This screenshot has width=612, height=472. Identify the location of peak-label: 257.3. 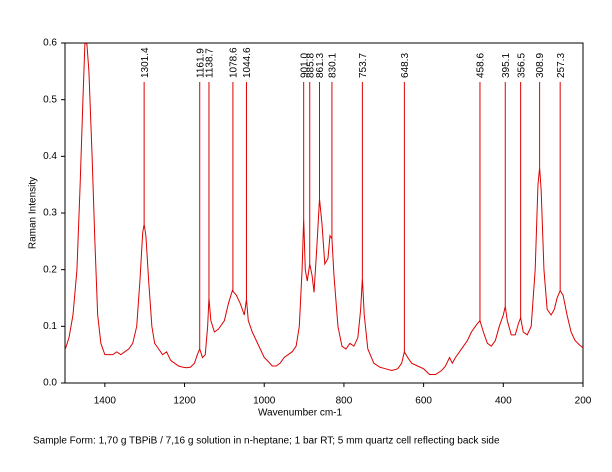
(561, 65).